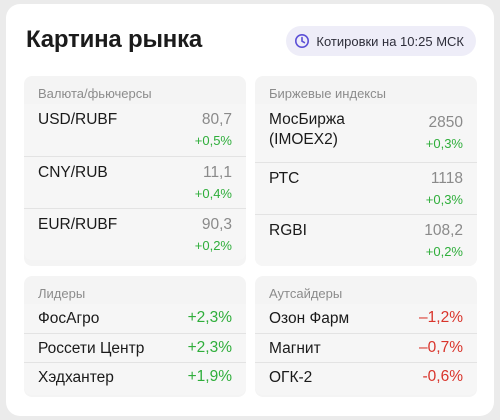 The width and height of the screenshot is (500, 420). I want to click on quotes-time-badge: Котировки на 10:25 МСК, so click(381, 41).